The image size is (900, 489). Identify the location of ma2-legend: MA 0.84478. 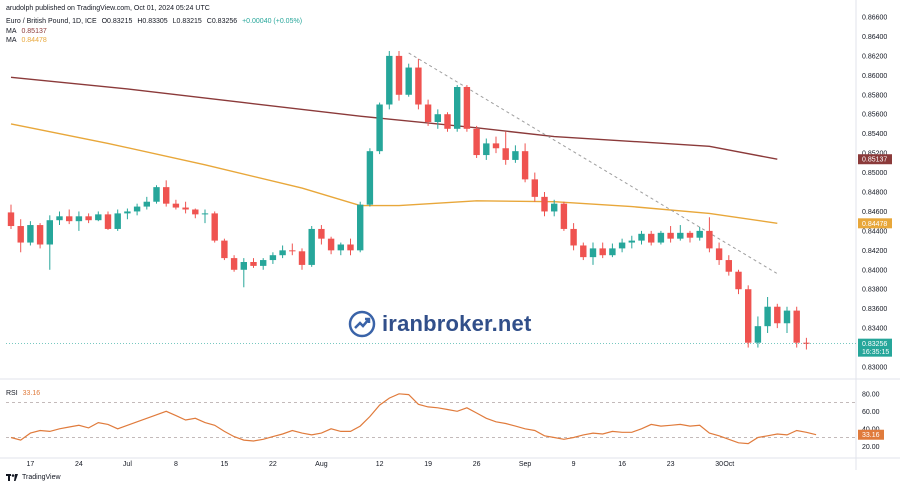
(28, 40).